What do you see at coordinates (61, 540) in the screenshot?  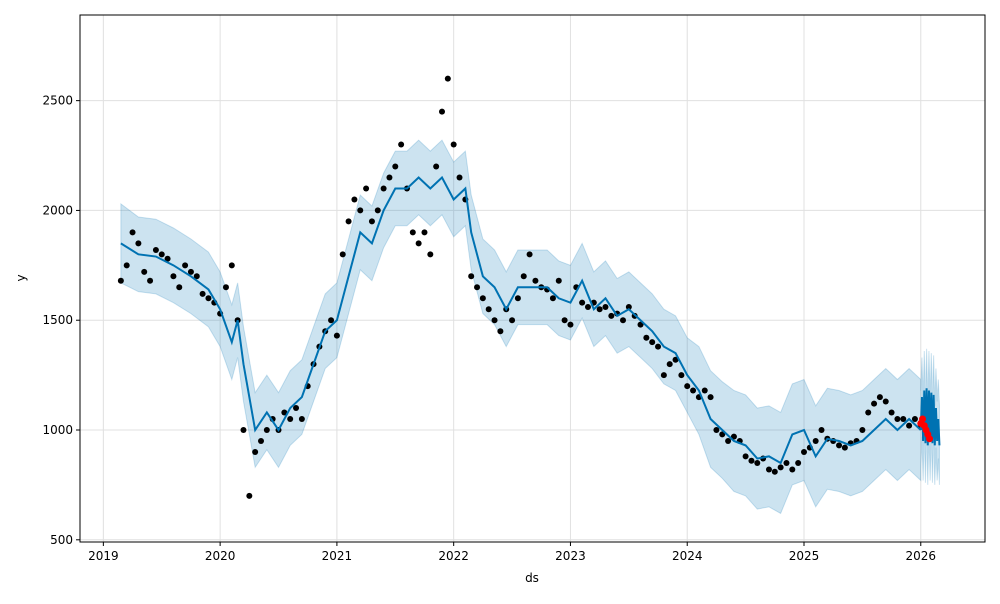 I see `y-tick-label: 500` at bounding box center [61, 540].